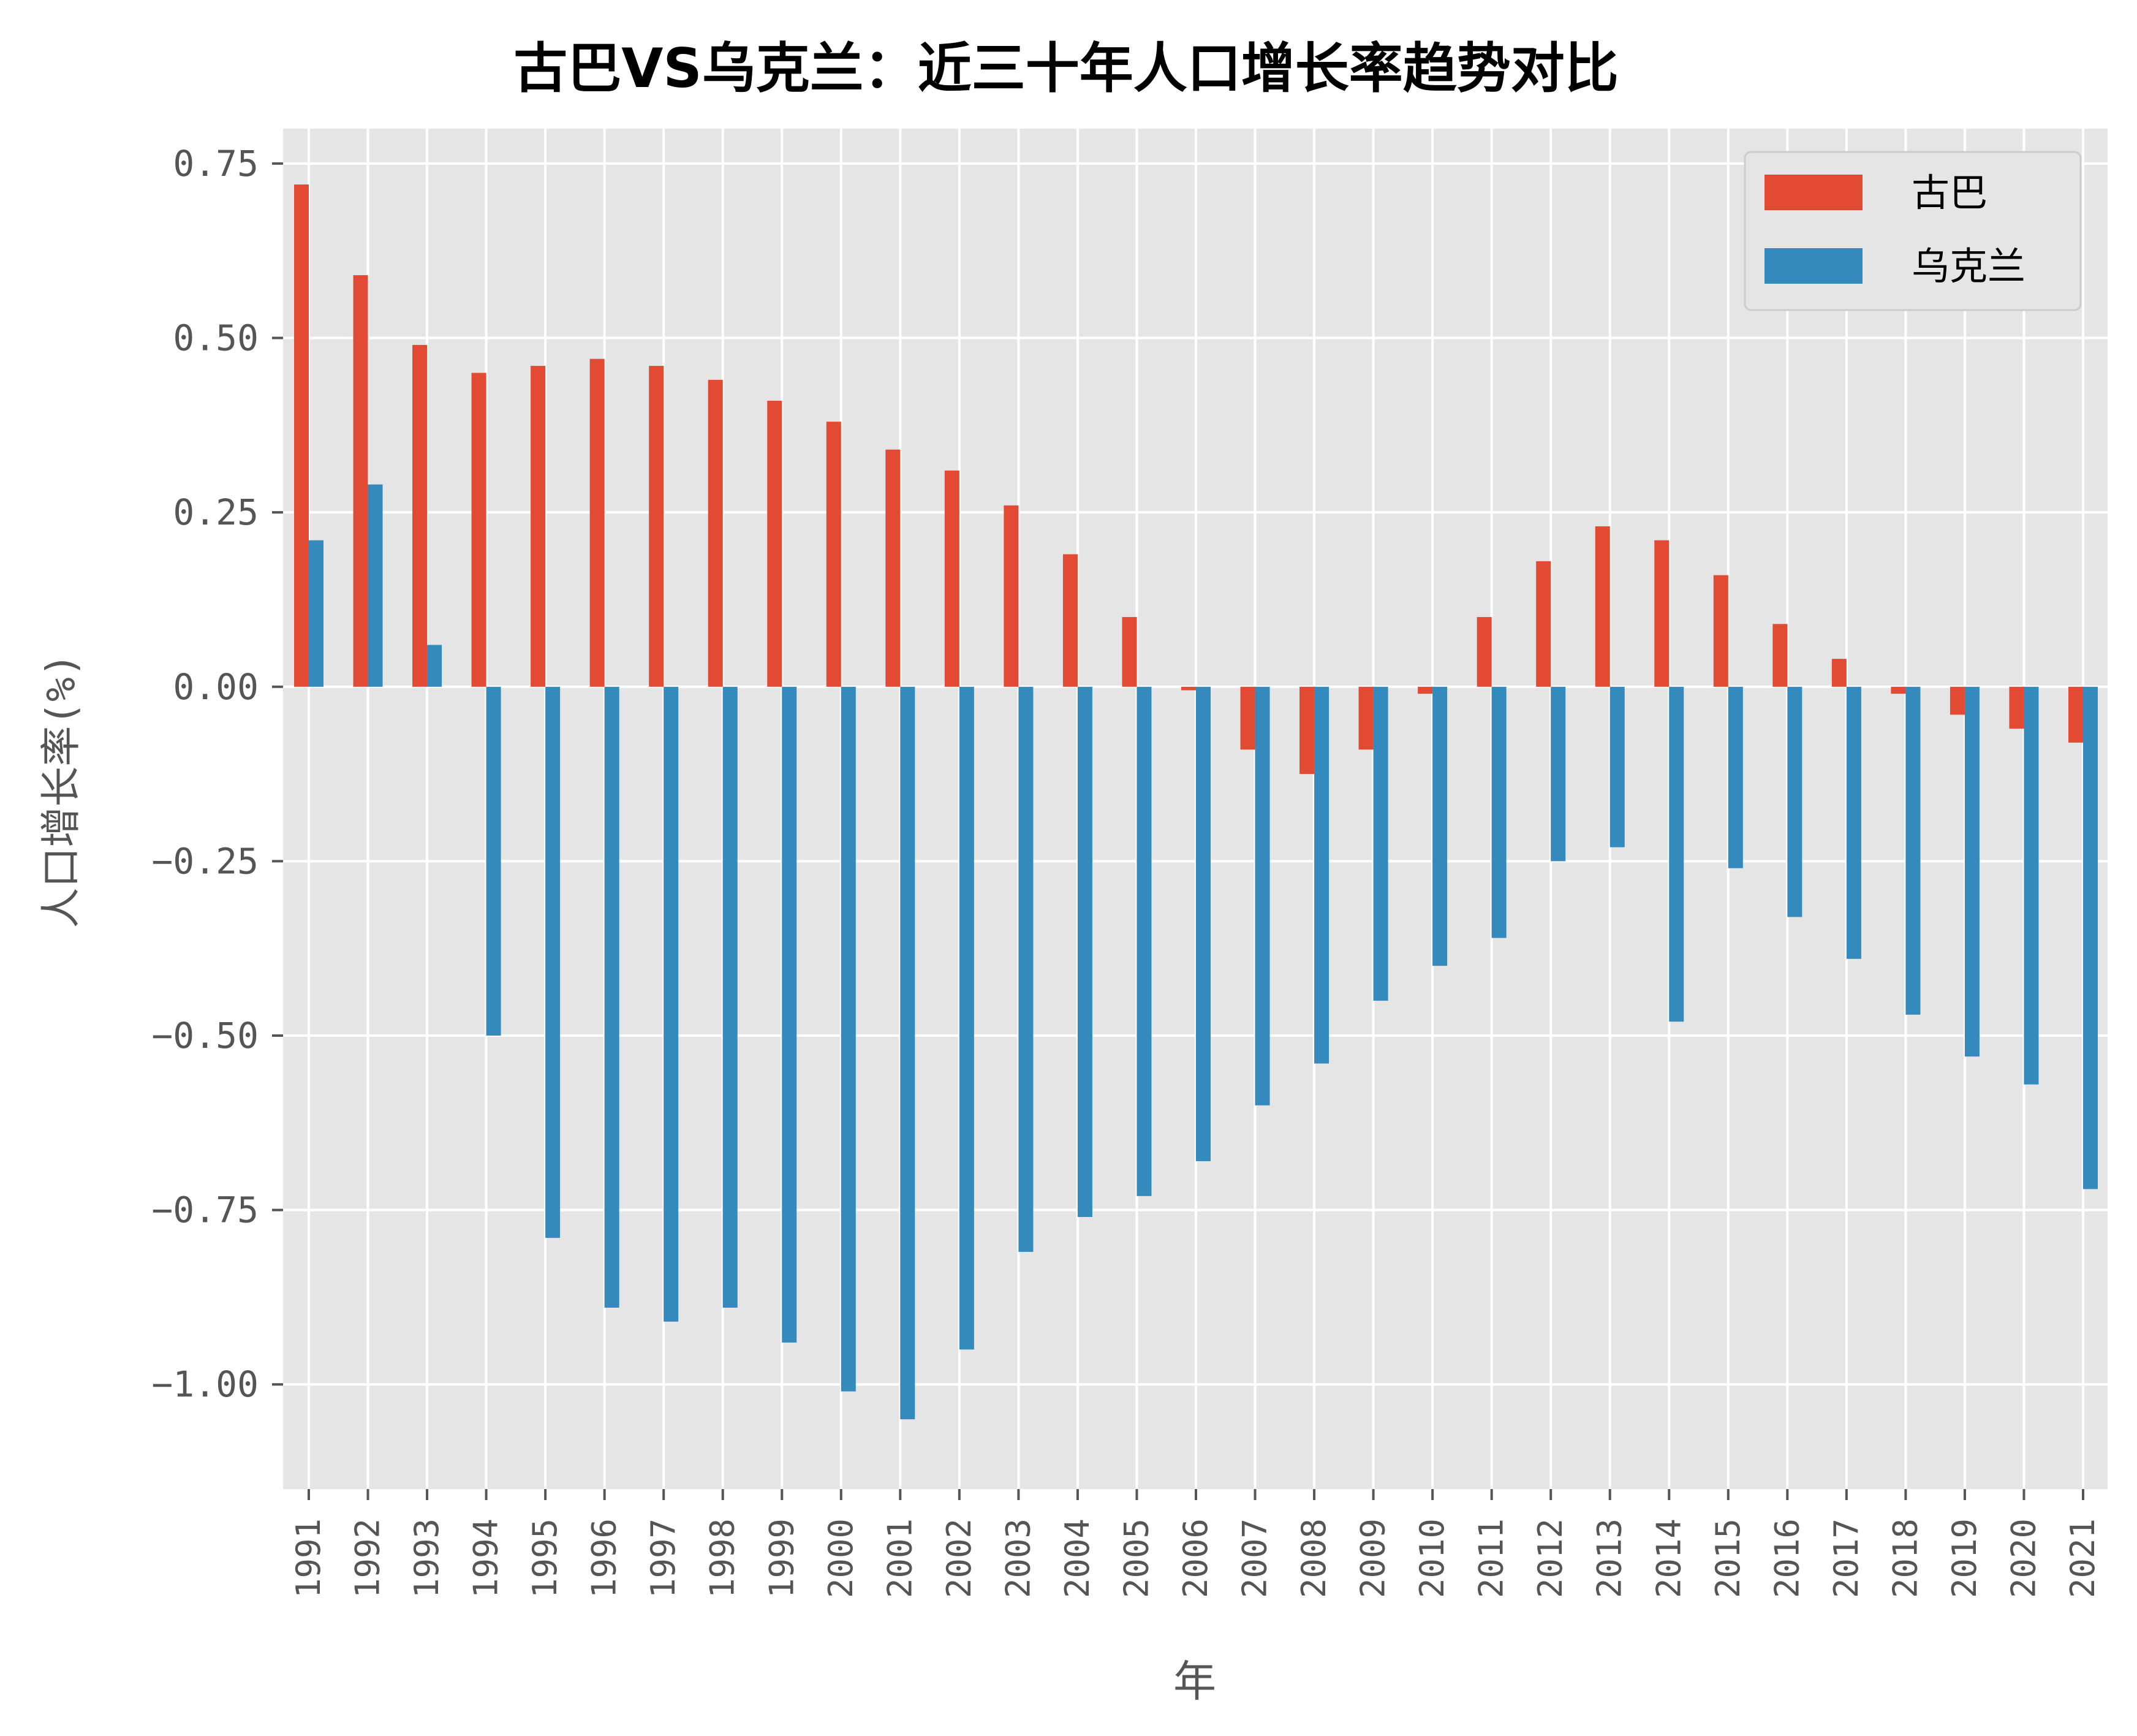 The width and height of the screenshot is (2137, 1736). Describe the element at coordinates (1432, 1558) in the screenshot. I see `x-tick-label: 2010` at that location.